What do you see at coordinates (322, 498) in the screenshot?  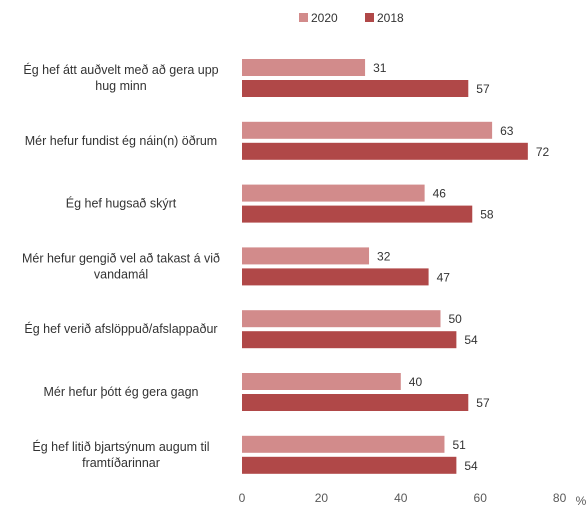 I see `x-tick-label-1: 20` at bounding box center [322, 498].